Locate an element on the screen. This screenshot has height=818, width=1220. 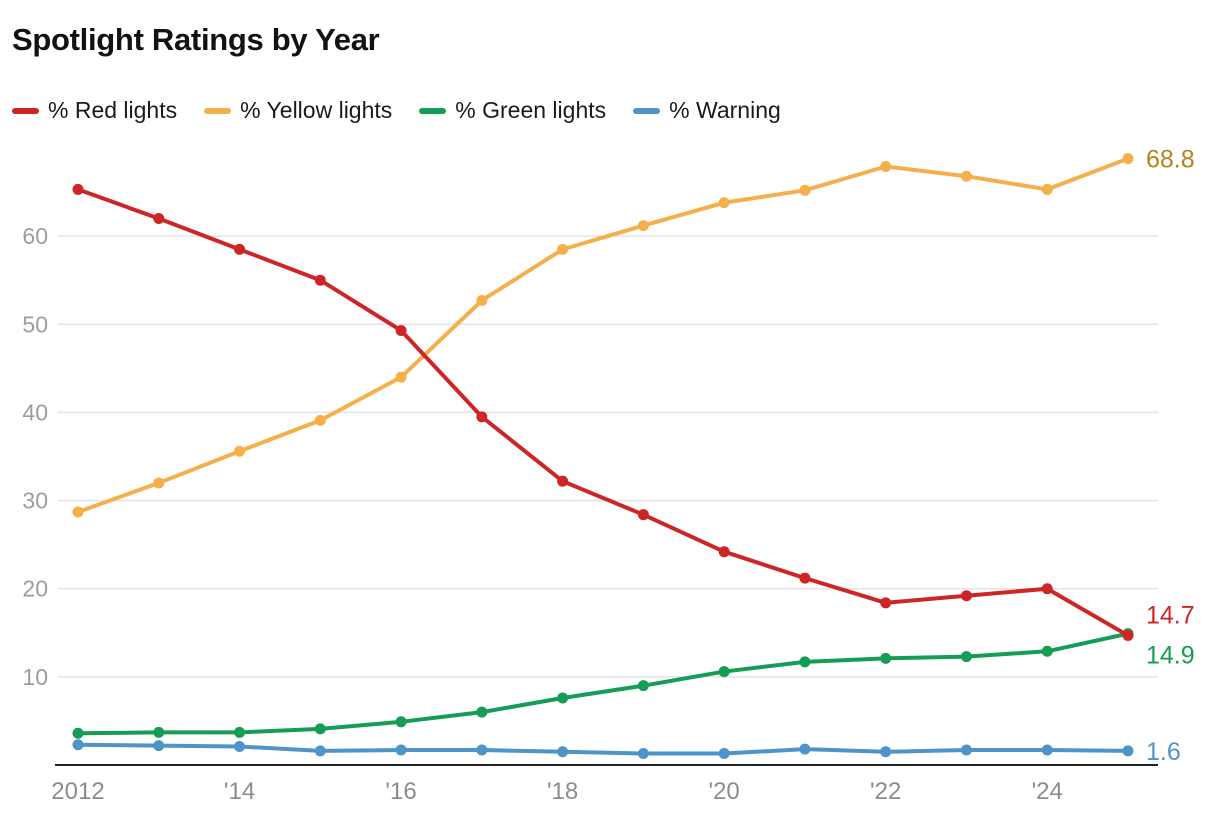
y-axis-tick-label: 30 is located at coordinates (35, 501).